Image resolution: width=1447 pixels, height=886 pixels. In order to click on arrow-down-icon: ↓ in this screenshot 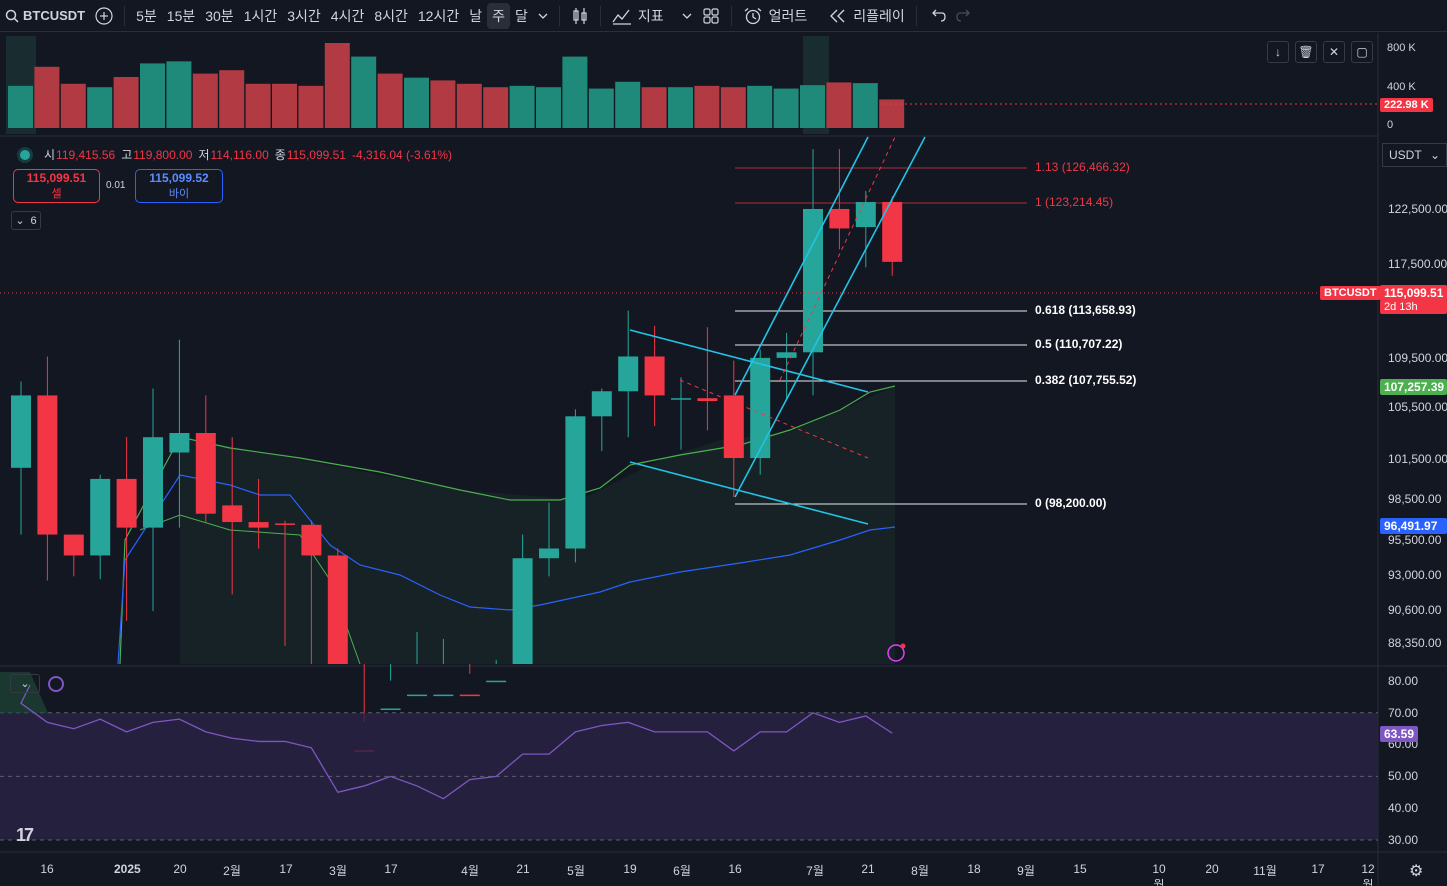, I will do `click(1278, 52)`.